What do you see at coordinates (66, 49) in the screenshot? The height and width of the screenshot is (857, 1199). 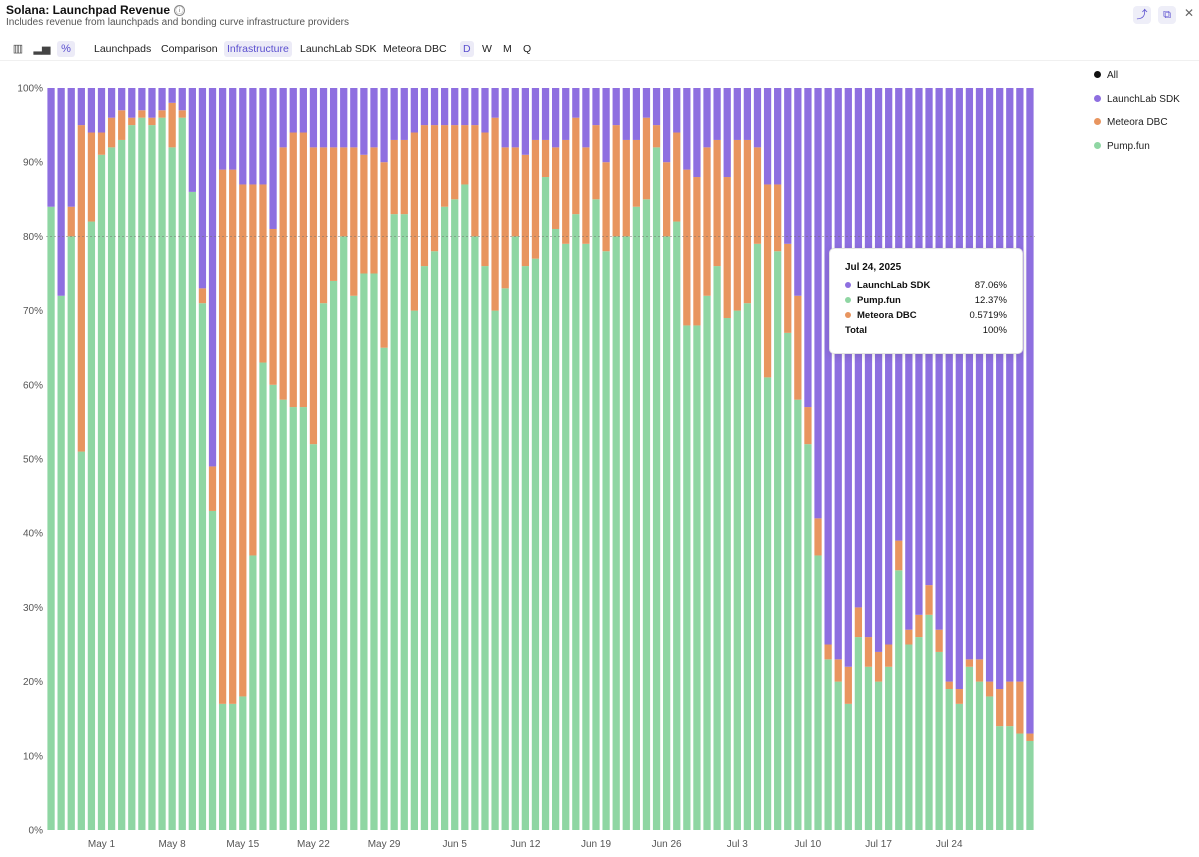 I see `percent-icon: %` at bounding box center [66, 49].